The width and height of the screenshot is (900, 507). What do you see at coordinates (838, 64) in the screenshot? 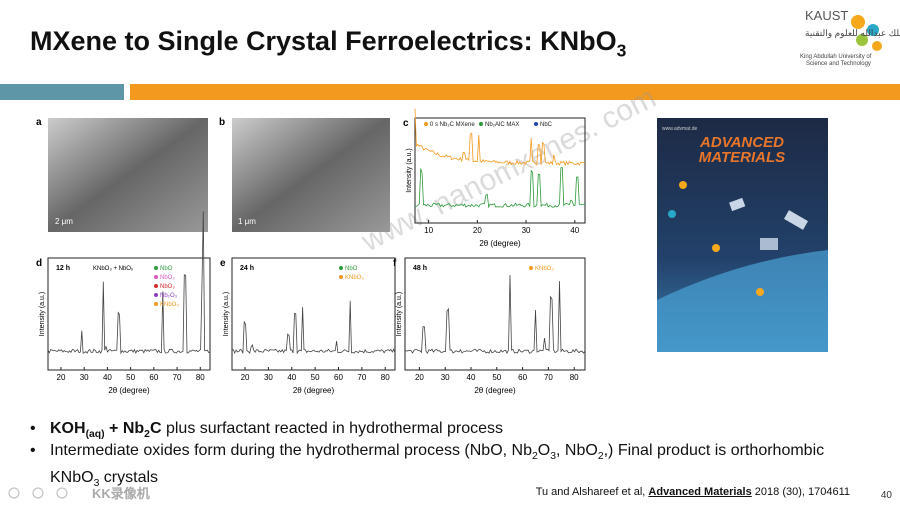
I see `logo-english: Science and Technology` at bounding box center [838, 64].